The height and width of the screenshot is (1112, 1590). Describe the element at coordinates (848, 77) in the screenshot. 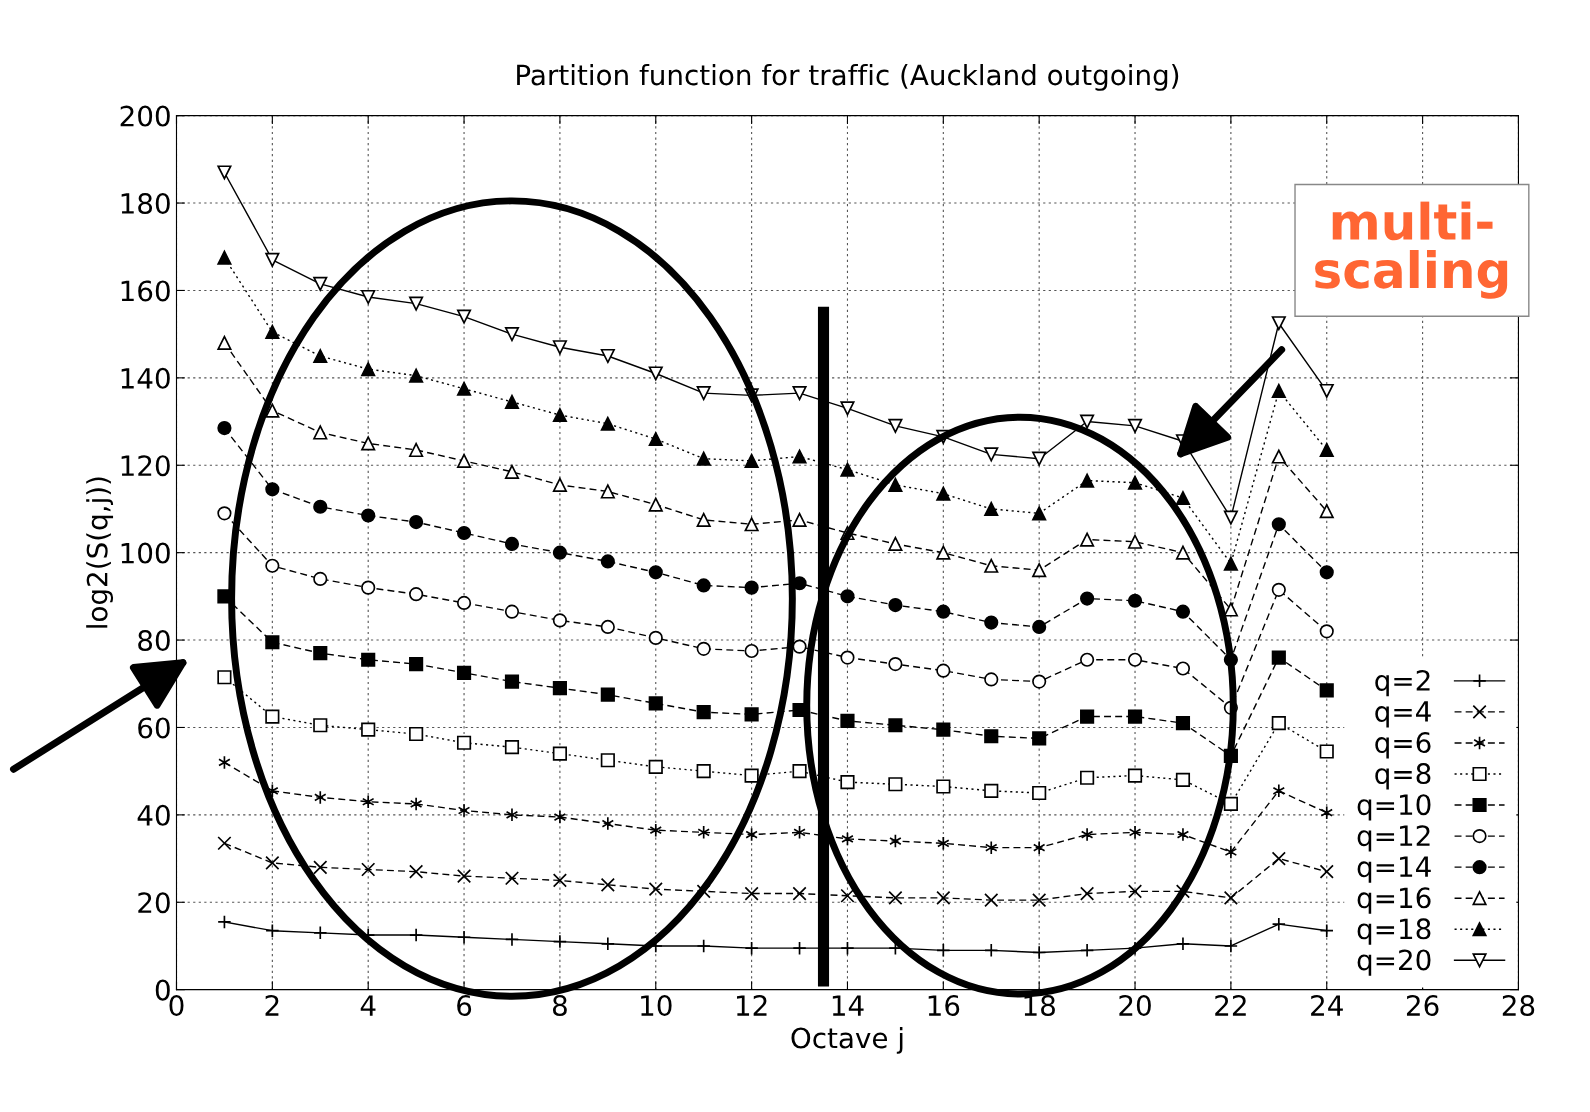

I see `chart-title: Partition function for traffic (Auckland outgoing)` at that location.